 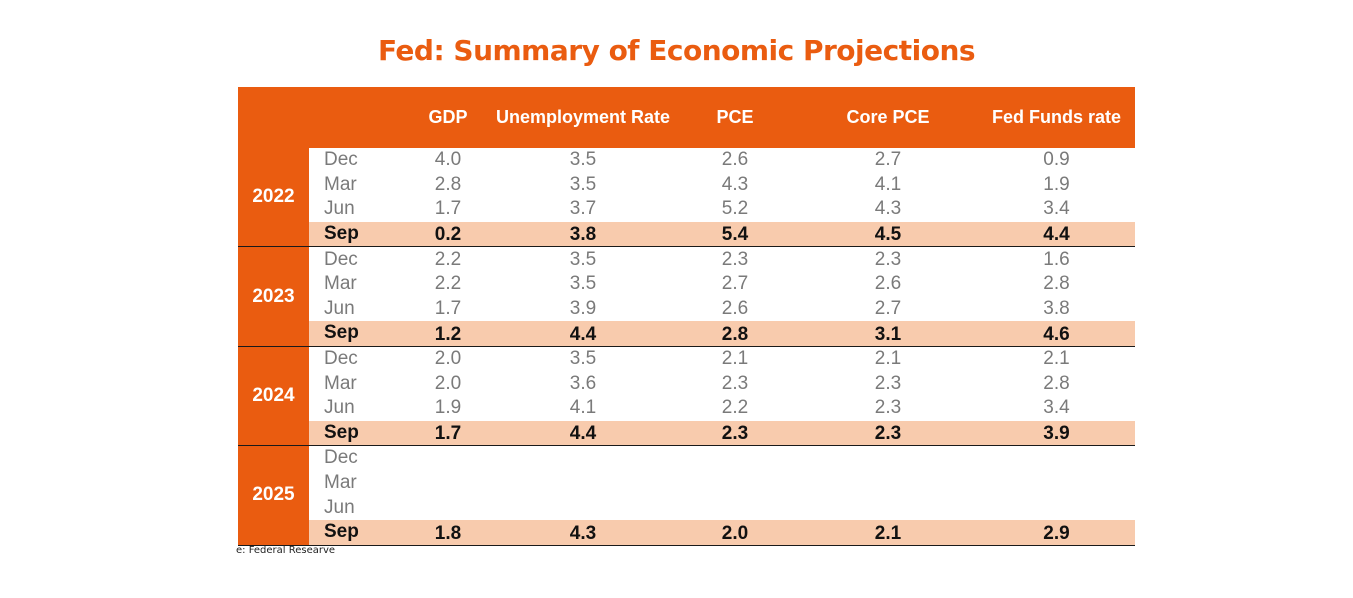 I want to click on fed-funds-cell: 3.9, so click(x=1056, y=433).